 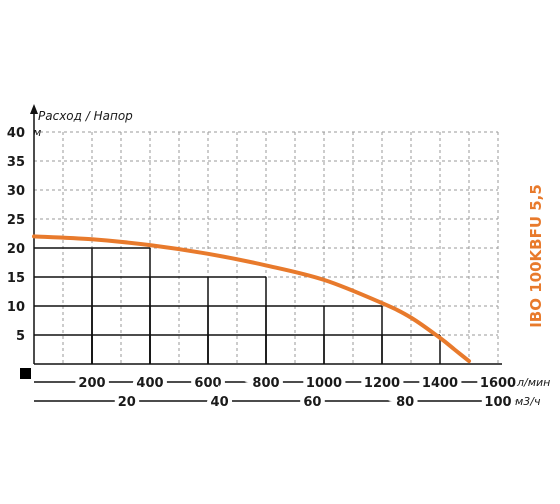 I want to click on y-tick-label: 30, so click(x=16, y=191).